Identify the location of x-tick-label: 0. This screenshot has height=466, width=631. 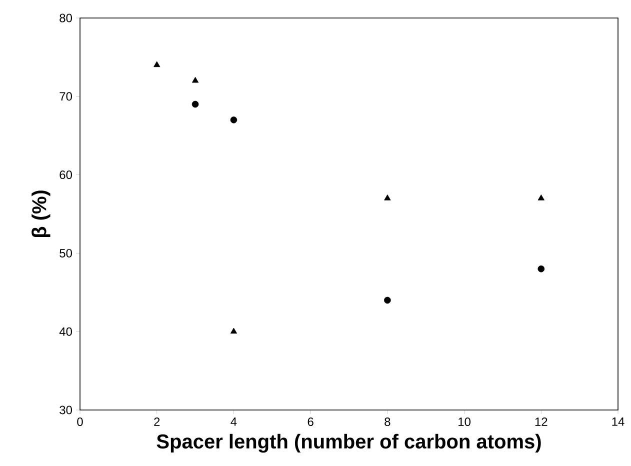
(80, 422).